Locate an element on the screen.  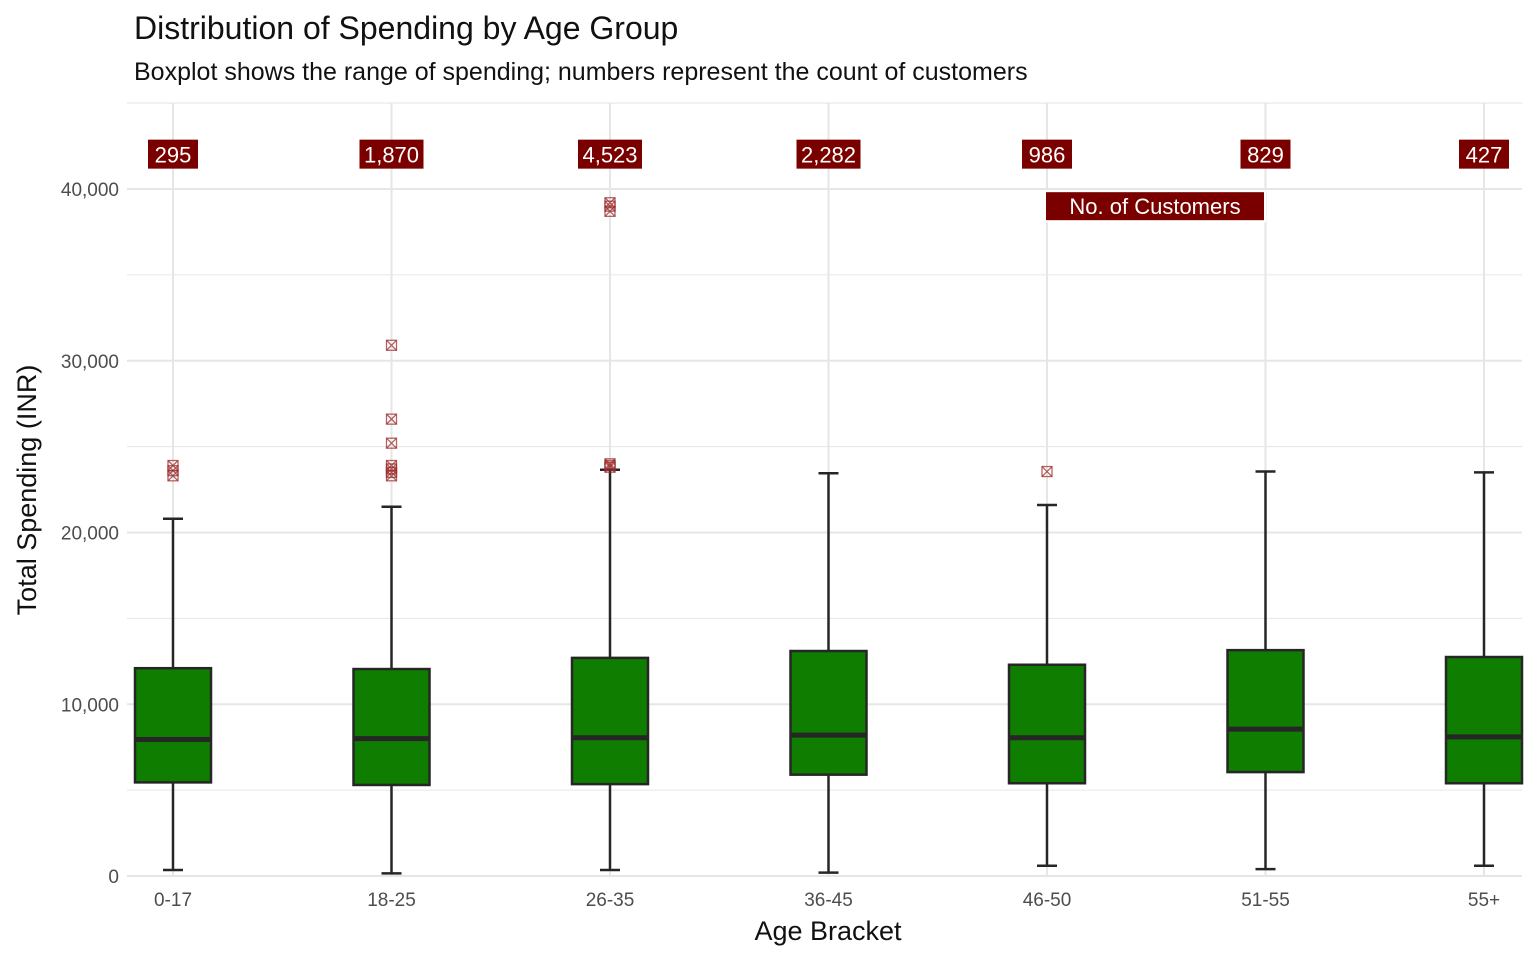
count-label: 295 is located at coordinates (173, 155).